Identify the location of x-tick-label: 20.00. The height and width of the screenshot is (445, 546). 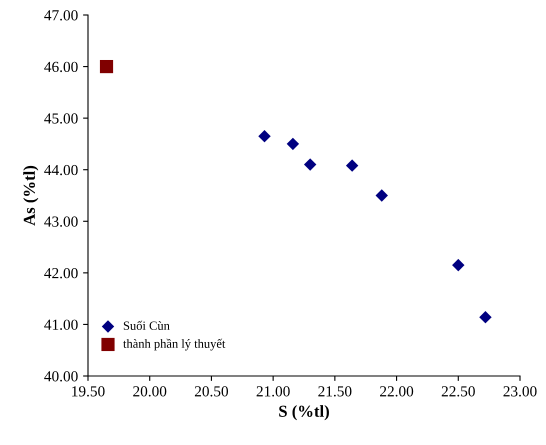
(149, 391).